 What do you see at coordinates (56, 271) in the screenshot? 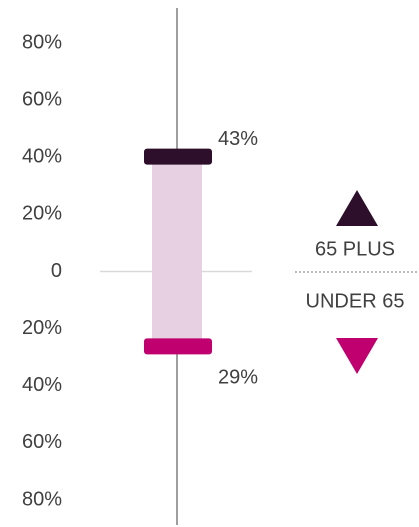
I see `y-tick-label: 0` at bounding box center [56, 271].